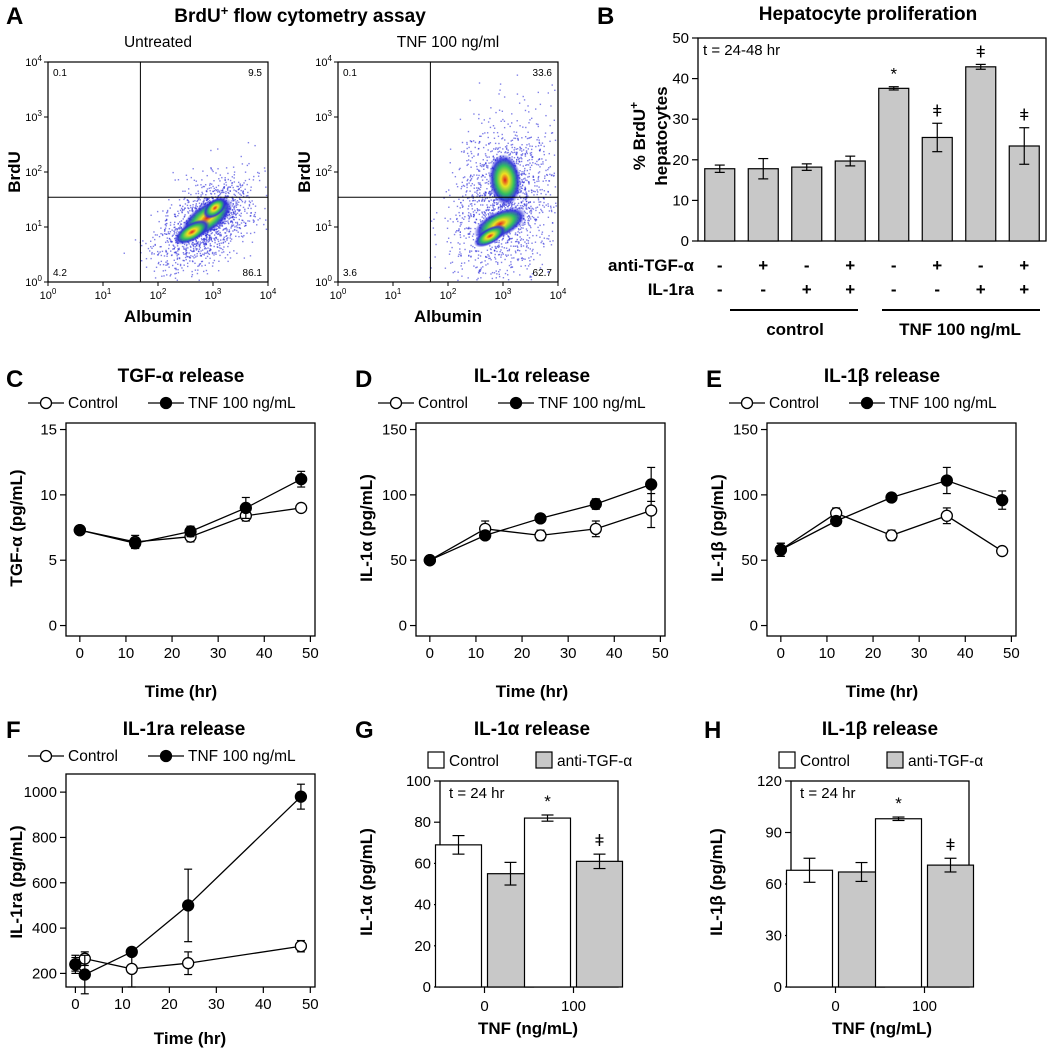 The height and width of the screenshot is (1050, 1050). Describe the element at coordinates (937, 265) in the screenshot. I see `row1-sign: +` at that location.